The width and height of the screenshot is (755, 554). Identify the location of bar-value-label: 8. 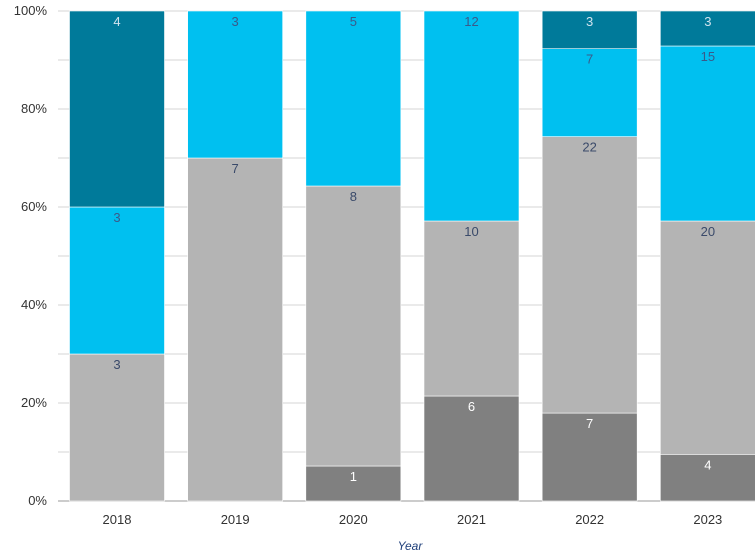
(353, 196).